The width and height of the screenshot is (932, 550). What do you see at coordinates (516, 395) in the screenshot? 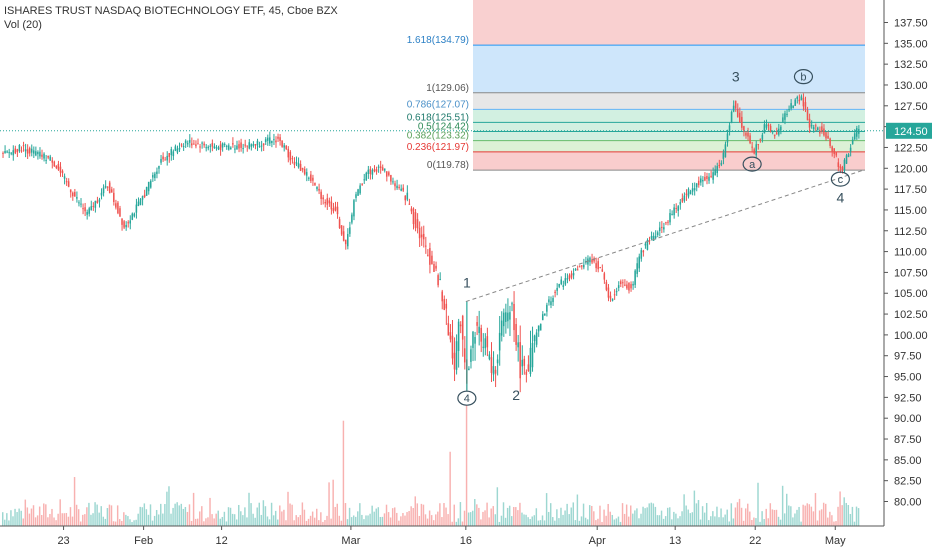
I see `wave-label-2: 2` at bounding box center [516, 395].